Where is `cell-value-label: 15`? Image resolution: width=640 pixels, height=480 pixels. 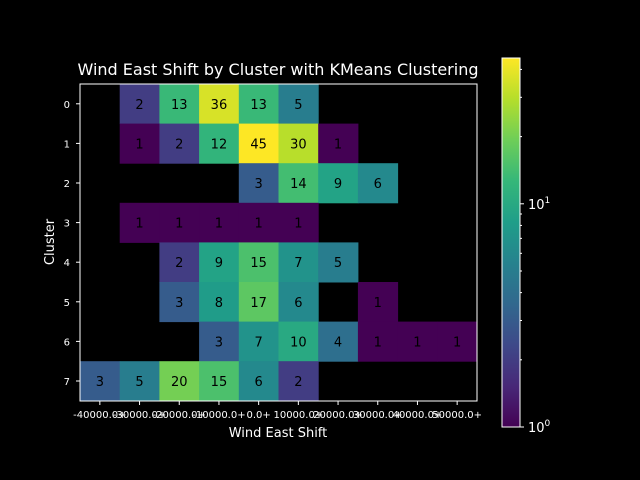 cell-value-label: 15 is located at coordinates (219, 382).